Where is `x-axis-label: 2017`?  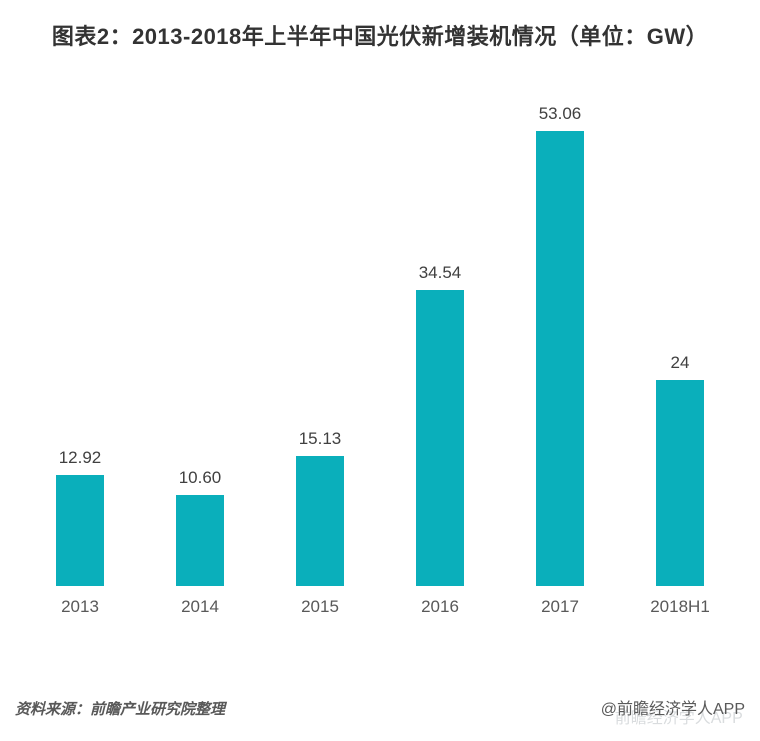 x-axis-label: 2017 is located at coordinates (560, 606).